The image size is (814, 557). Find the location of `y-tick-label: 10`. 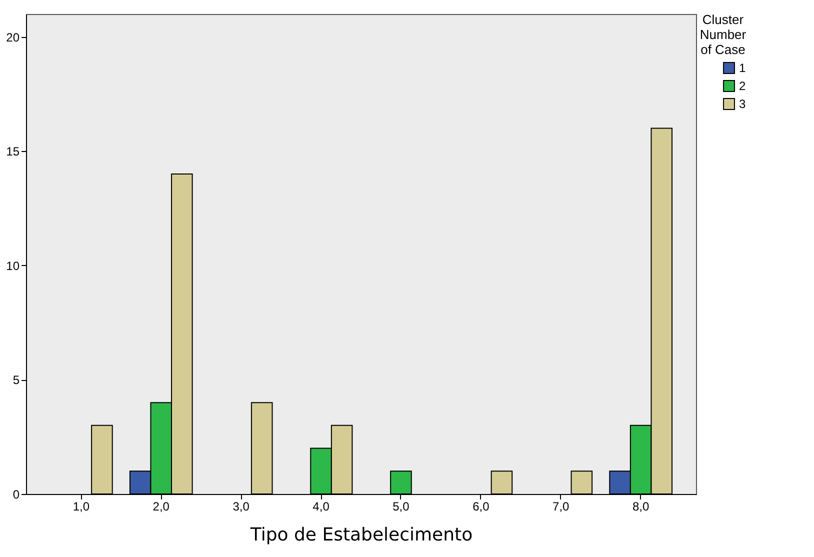

y-tick-label: 10 is located at coordinates (13, 265).